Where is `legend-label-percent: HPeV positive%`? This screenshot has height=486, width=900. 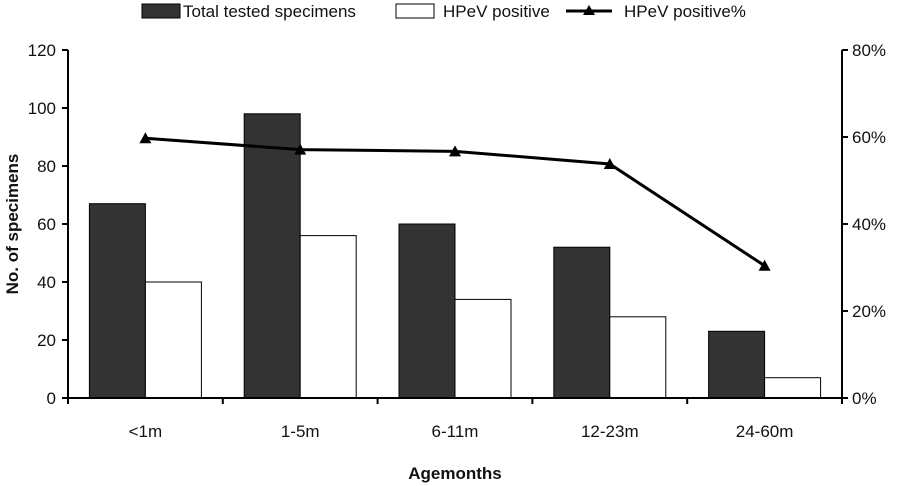
legend-label-percent: HPeV positive% is located at coordinates (685, 11).